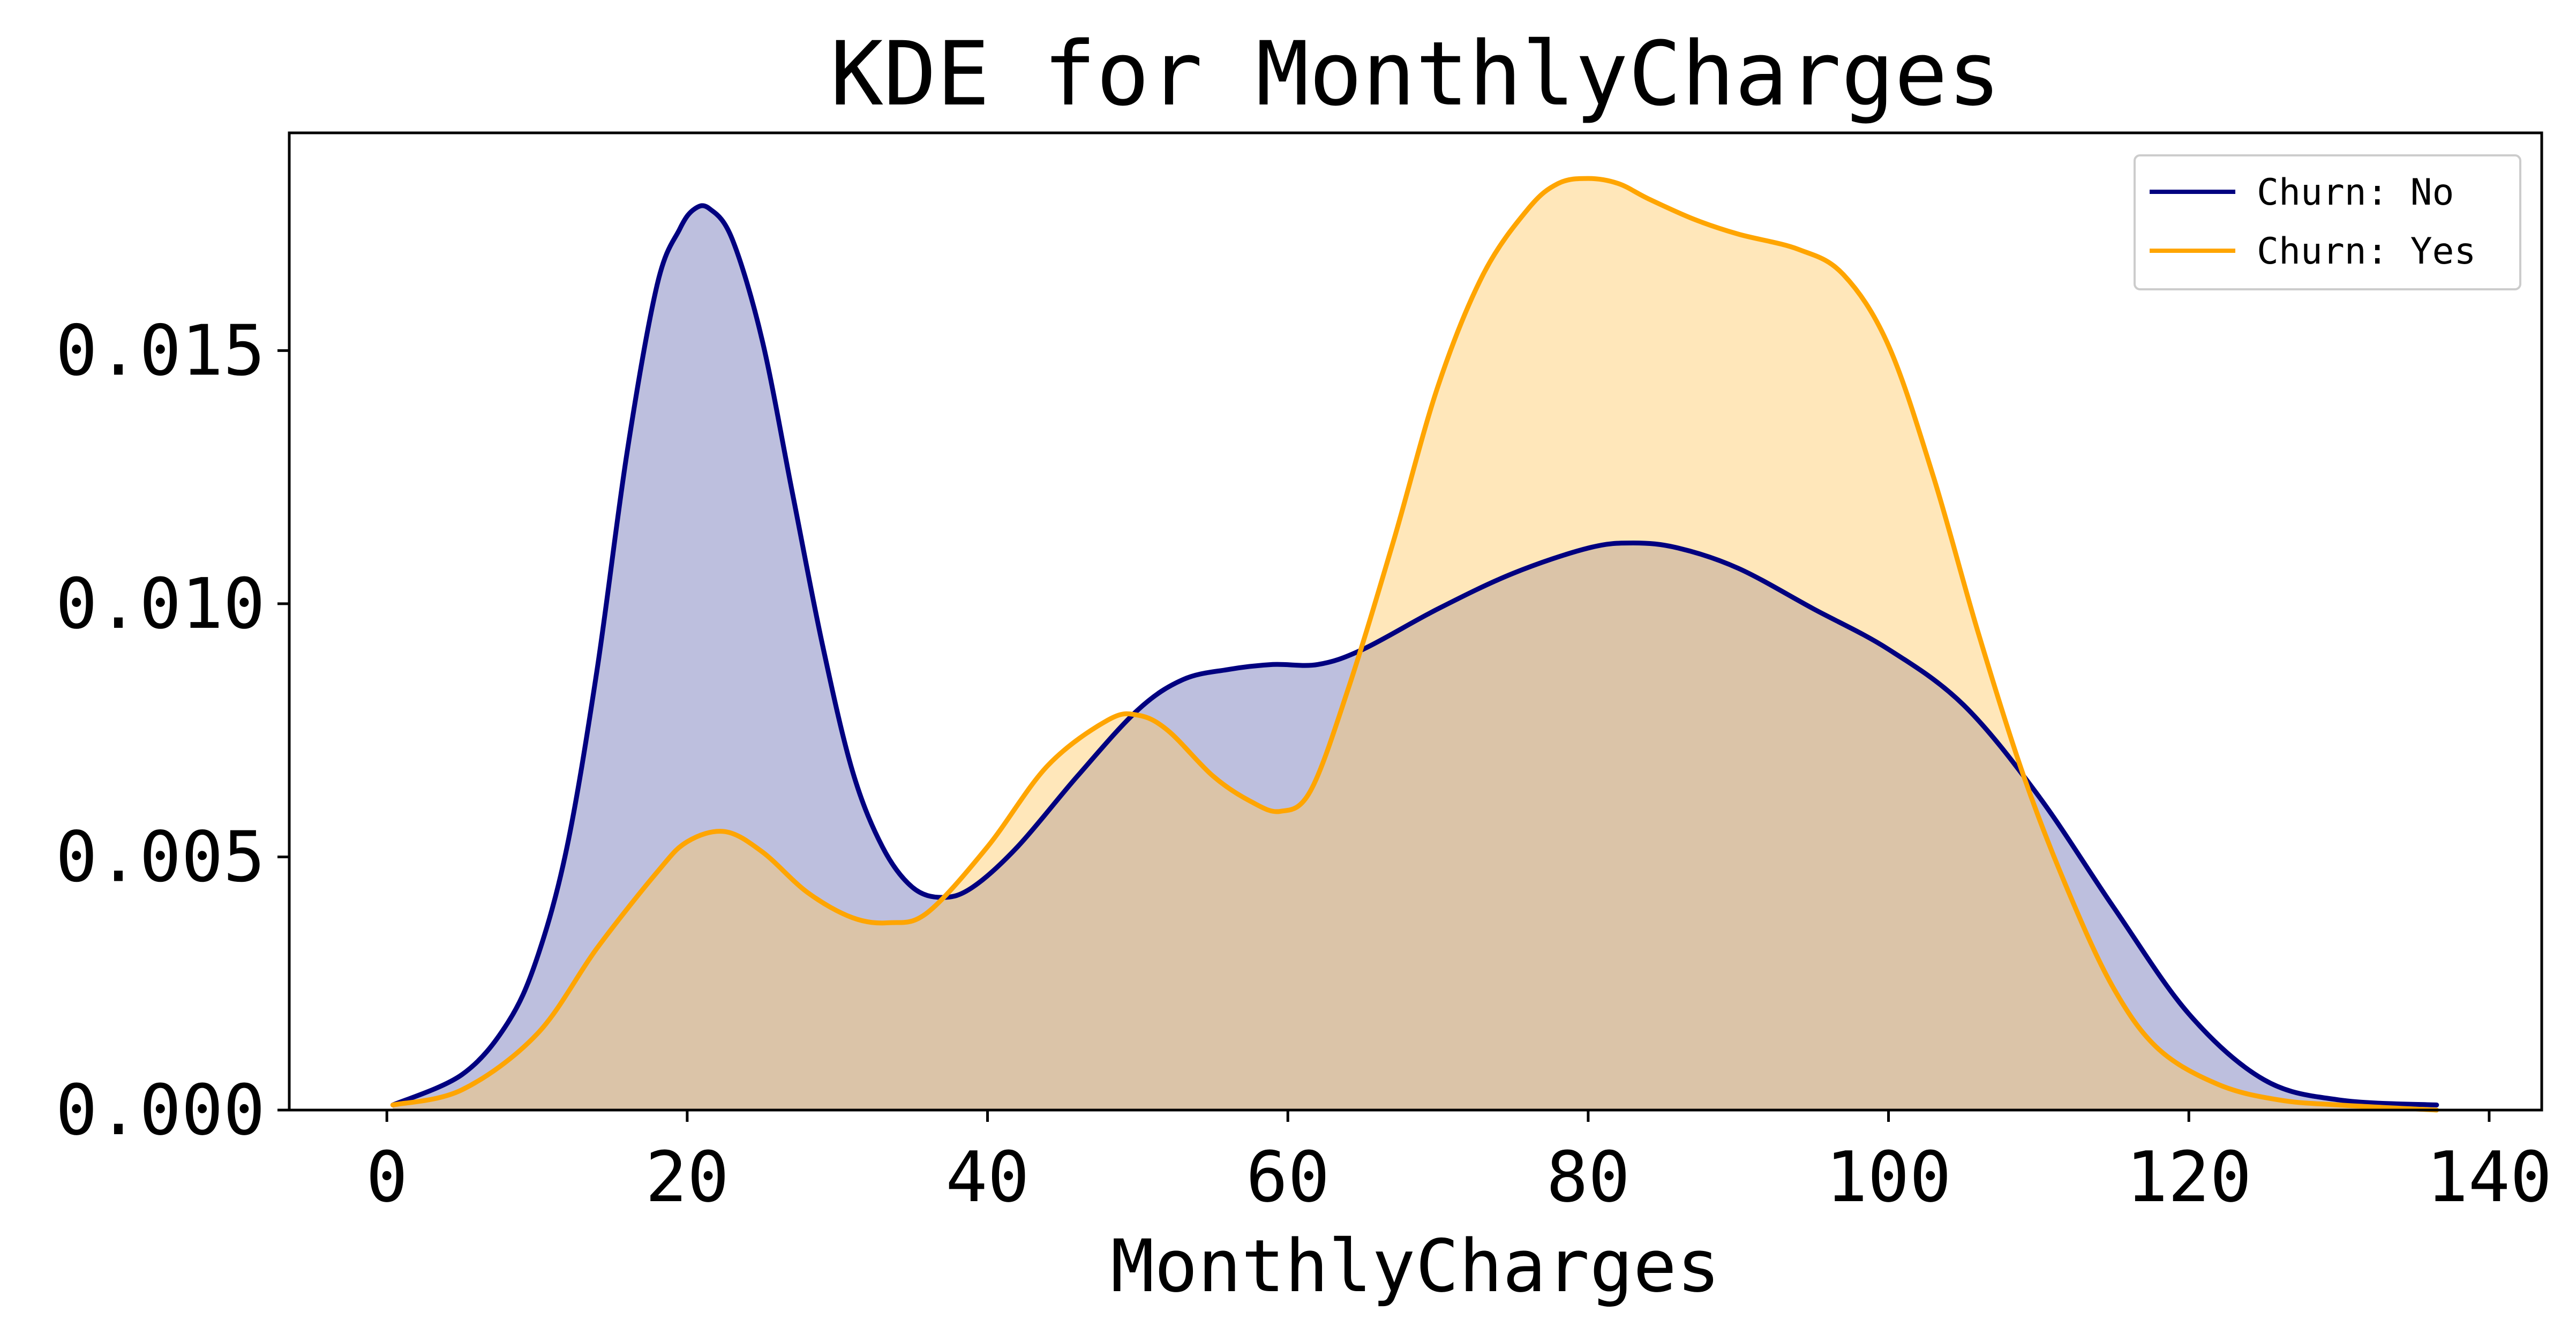 Image resolution: width=2576 pixels, height=1334 pixels. Describe the element at coordinates (160, 1110) in the screenshot. I see `y-tick-label: 0.000` at that location.